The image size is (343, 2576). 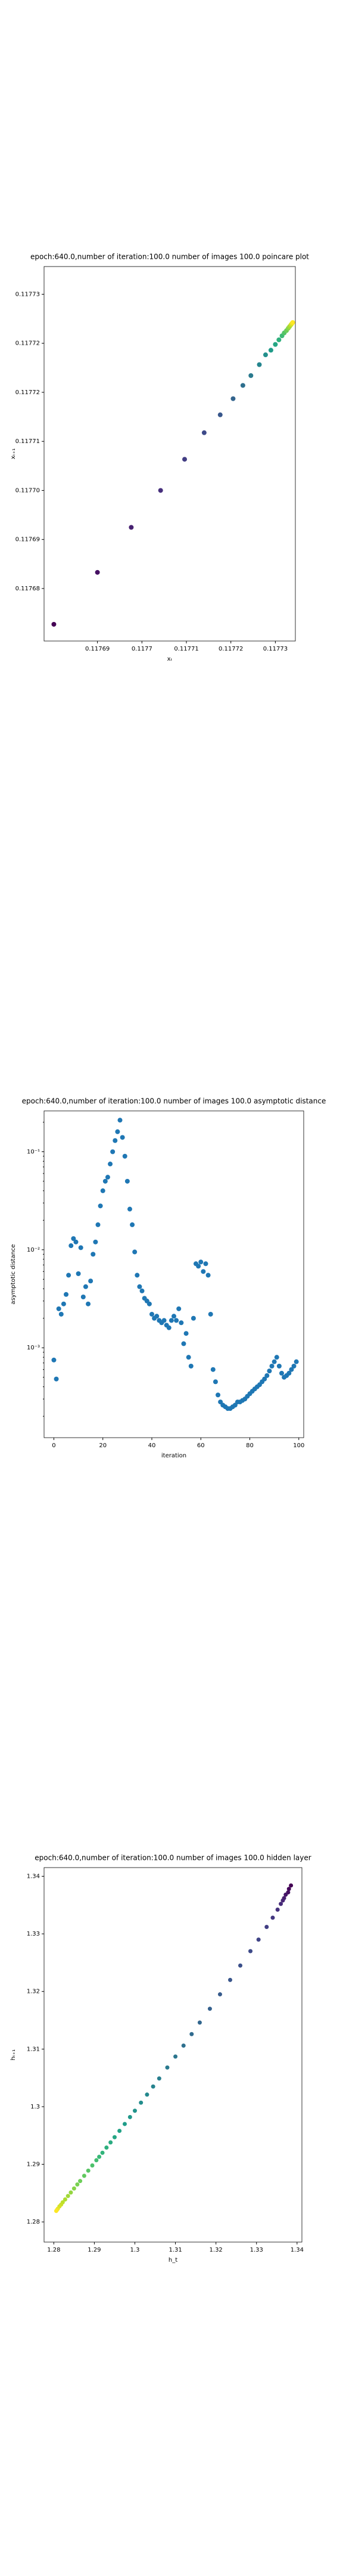 I want to click on x-tick-label: 100, so click(x=299, y=1446).